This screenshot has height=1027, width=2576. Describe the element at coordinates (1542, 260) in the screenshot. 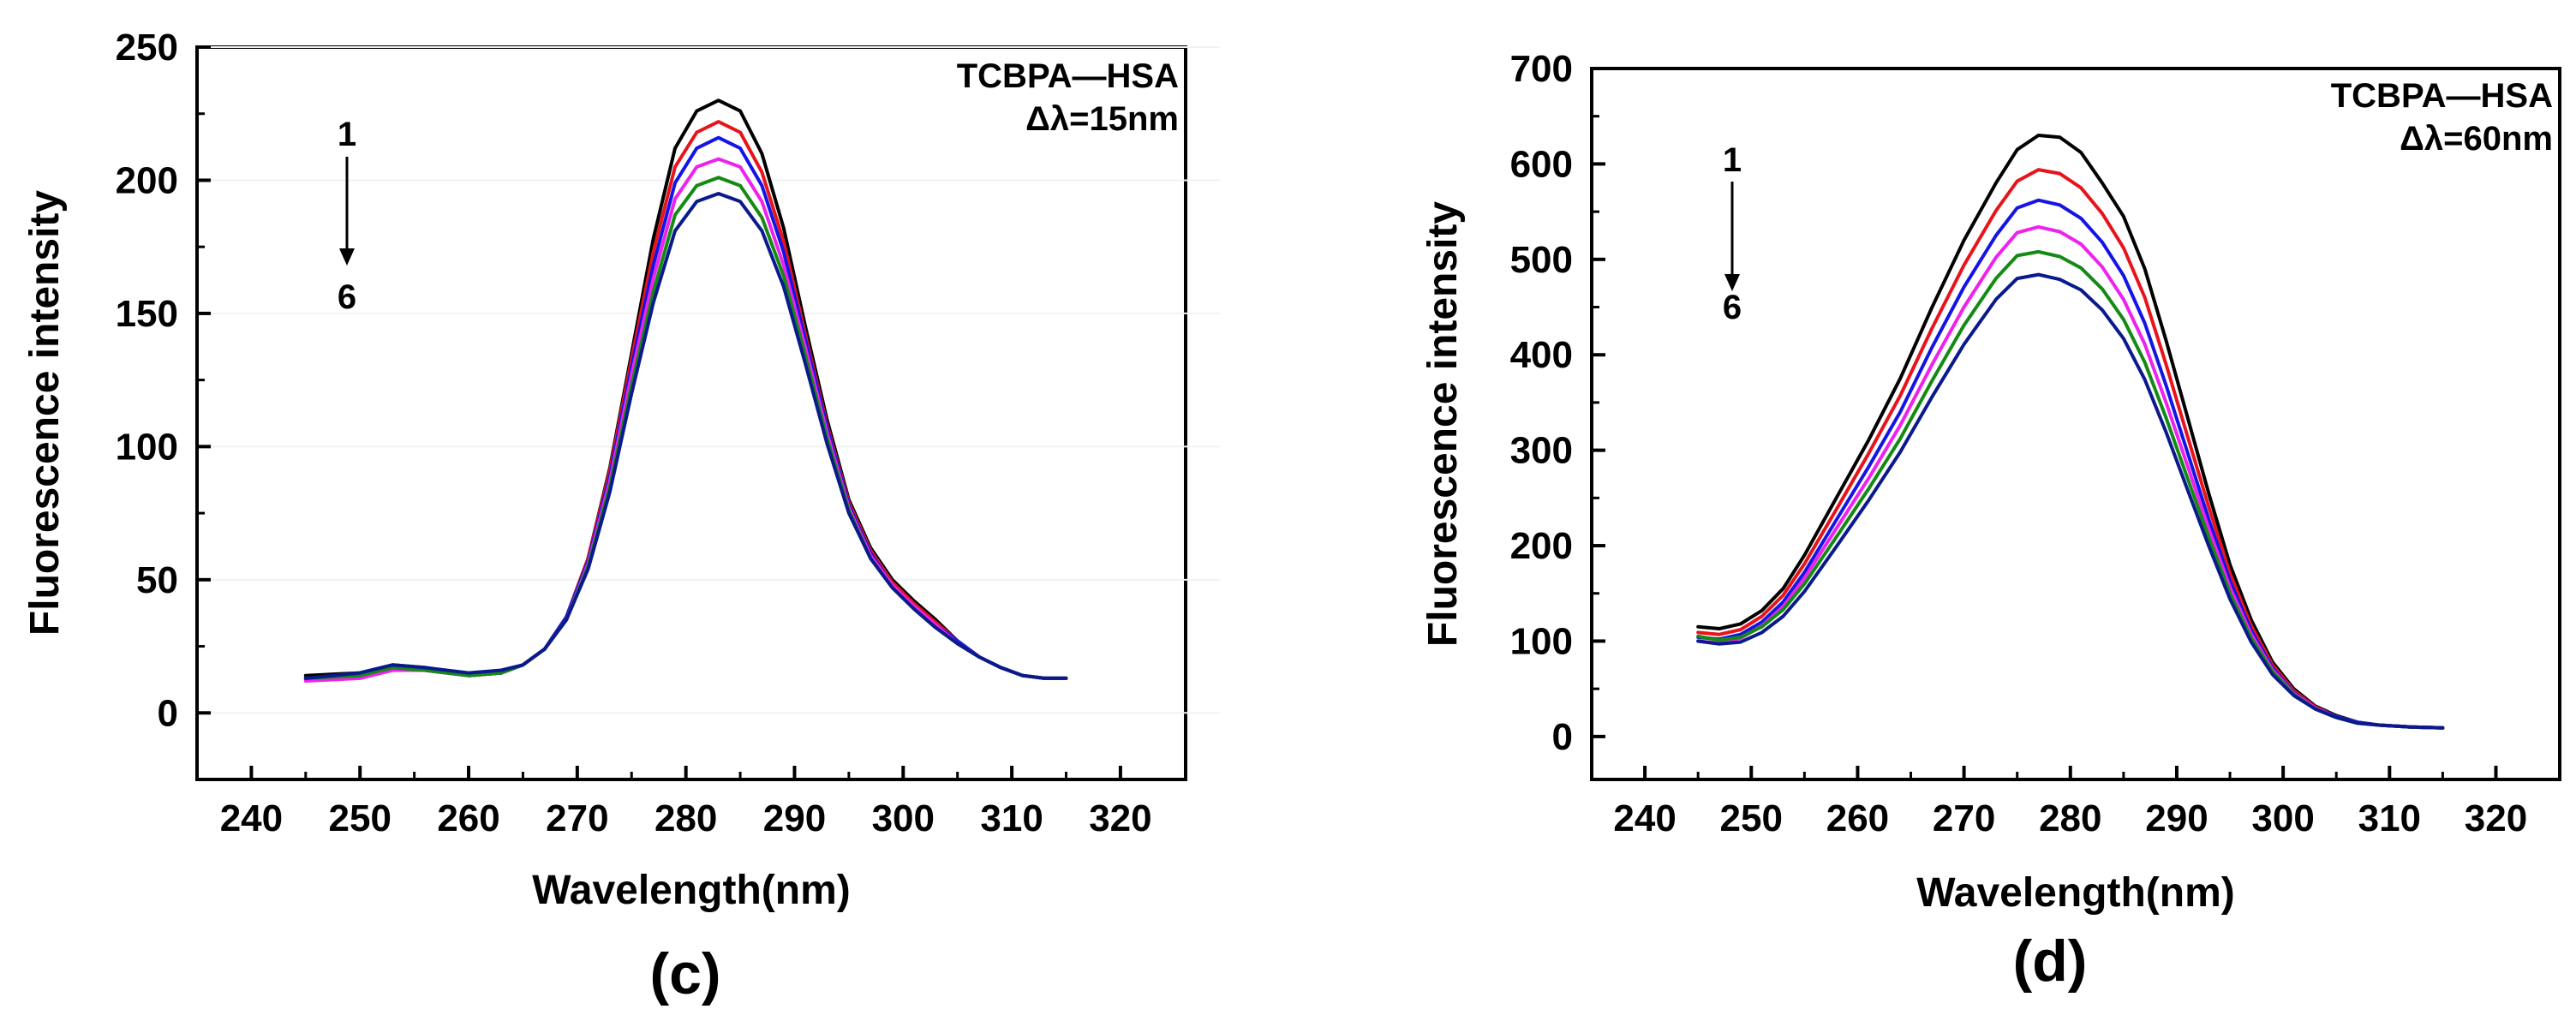

I see `y-tick-label: 500` at that location.